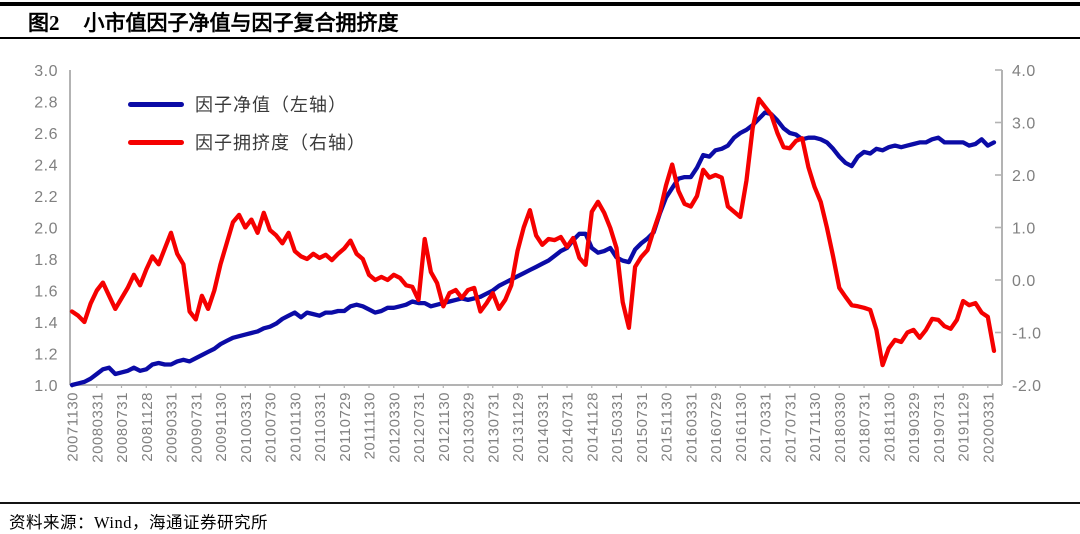 The height and width of the screenshot is (534, 1080). Describe the element at coordinates (280, 143) in the screenshot. I see `legend-label-crowding: 因子拥挤度（右轴）` at that location.